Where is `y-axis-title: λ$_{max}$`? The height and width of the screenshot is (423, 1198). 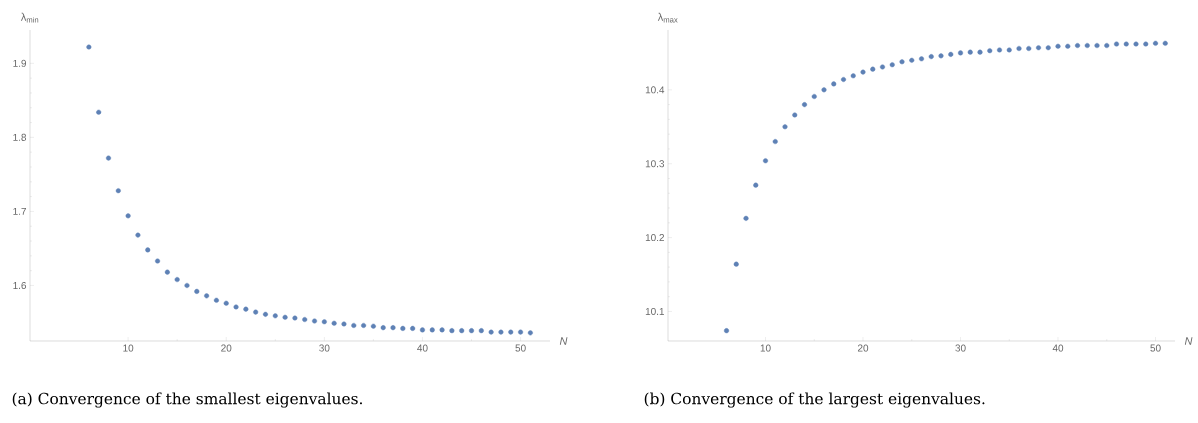 y-axis-title: λ$_{max}$ is located at coordinates (667, 17).